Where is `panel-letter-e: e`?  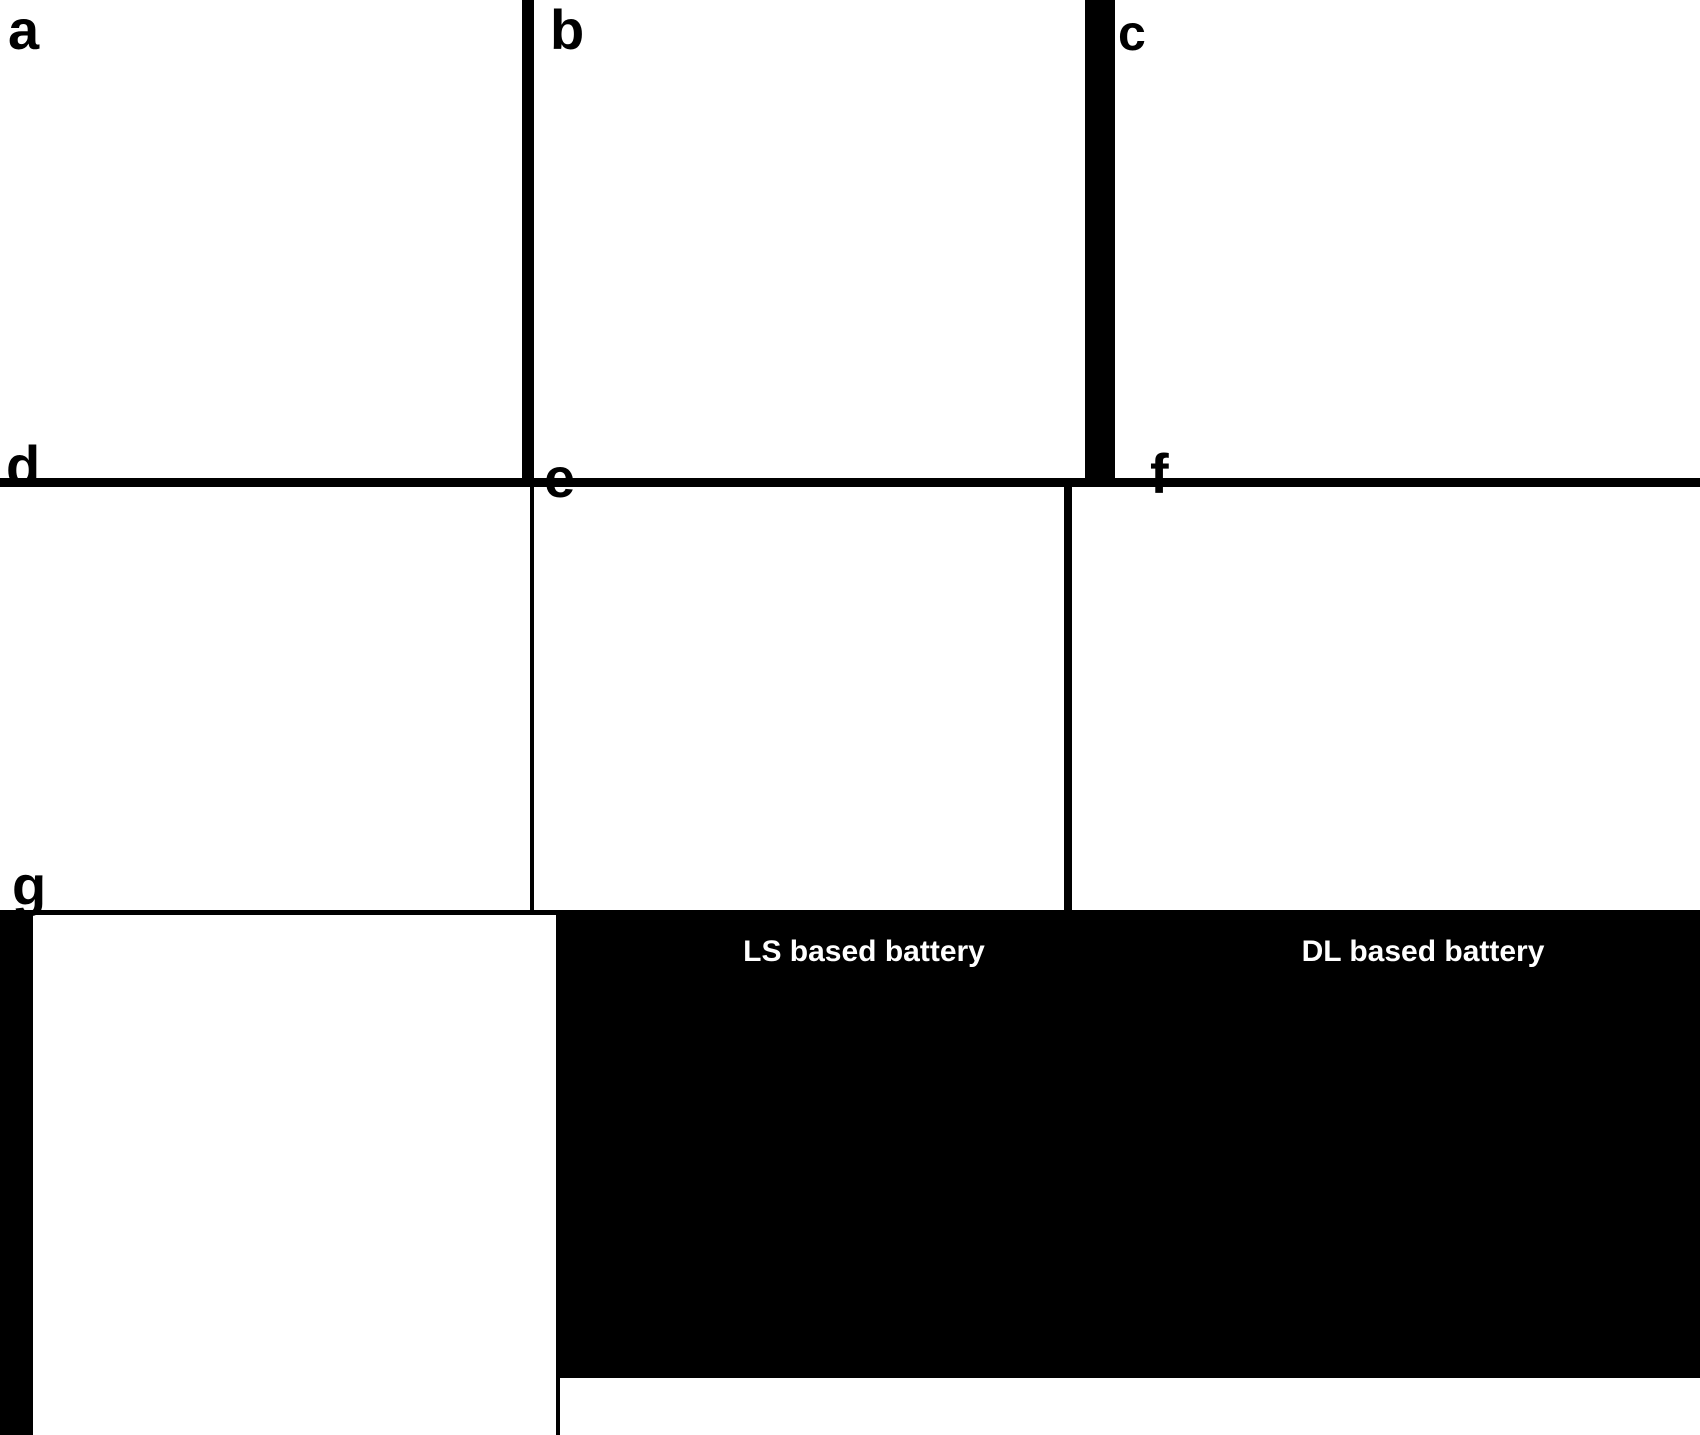
panel-letter-e: e is located at coordinates (560, 477).